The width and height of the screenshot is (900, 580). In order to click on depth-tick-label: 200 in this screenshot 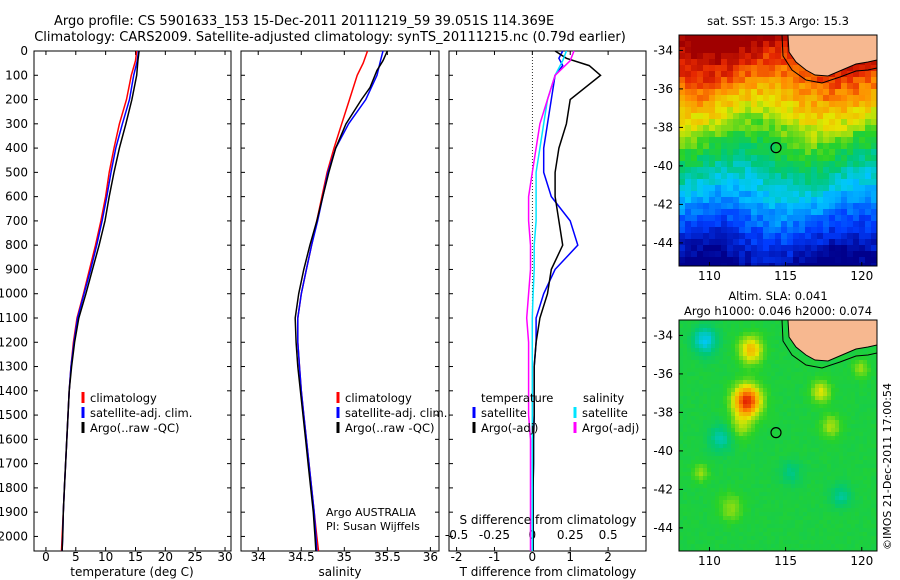, I will do `click(16, 100)`.